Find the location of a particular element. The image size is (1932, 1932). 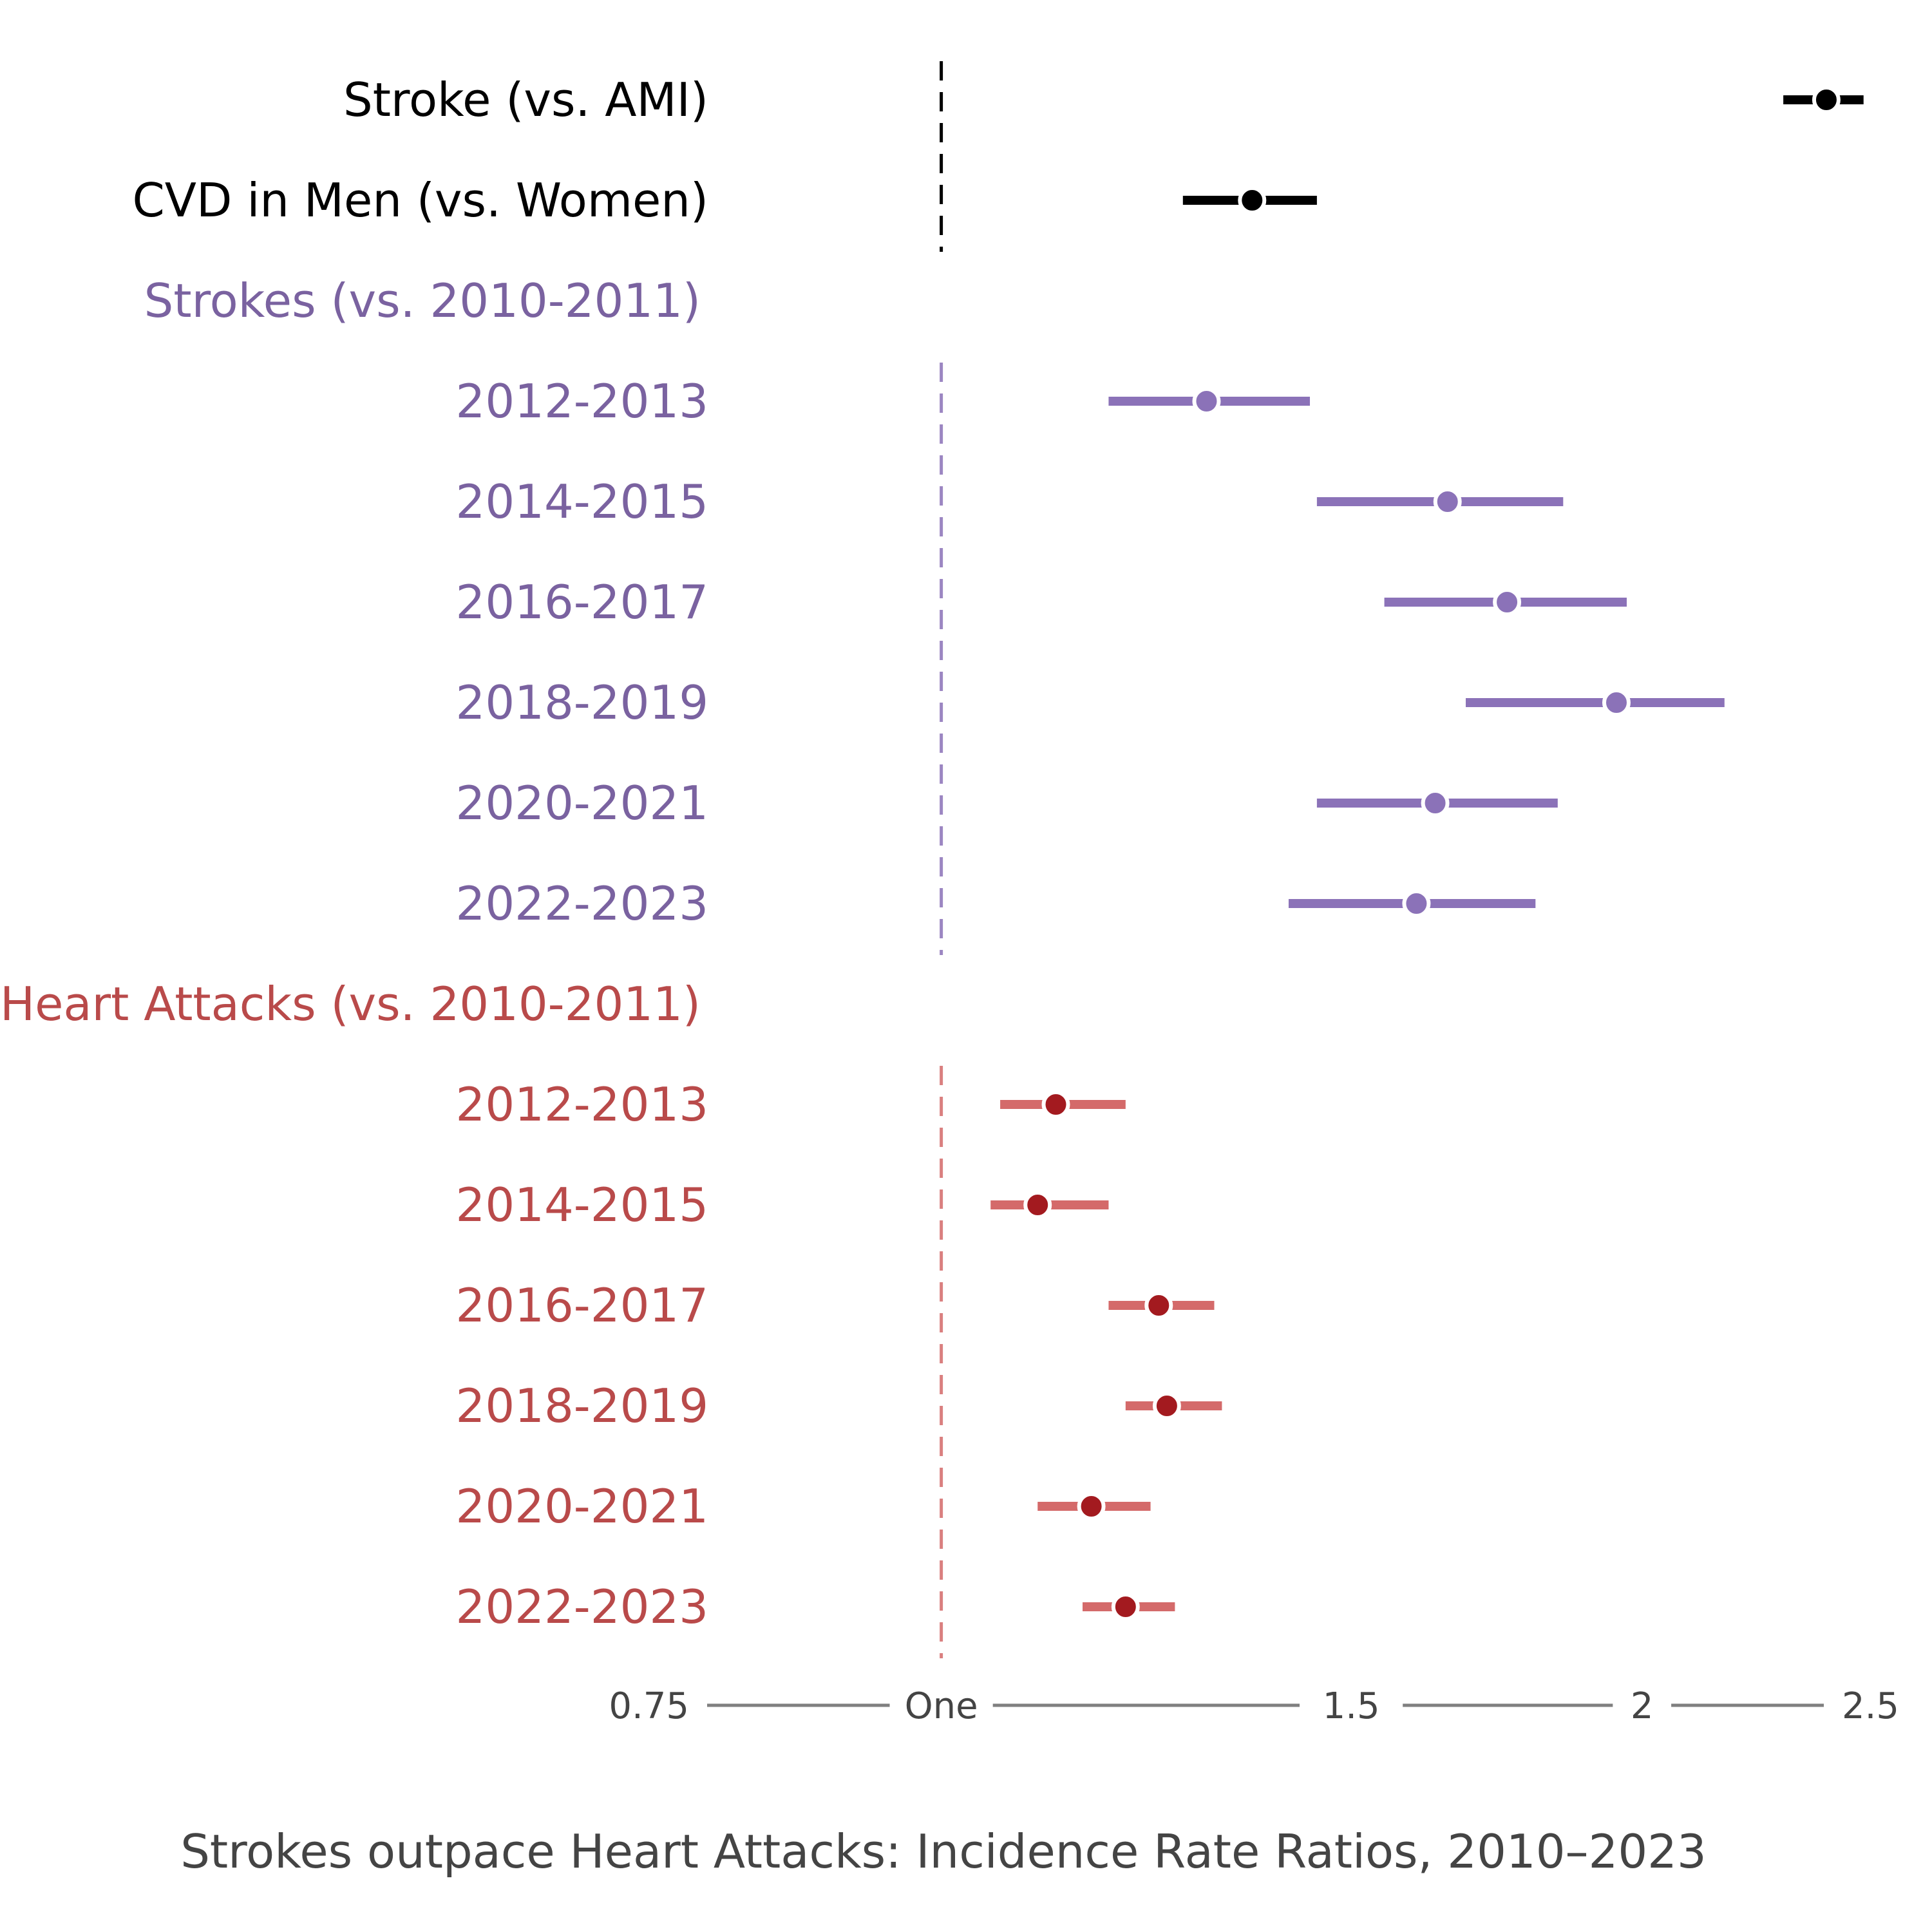

row-label-strokes-5: 2022-2023 is located at coordinates (582, 904).